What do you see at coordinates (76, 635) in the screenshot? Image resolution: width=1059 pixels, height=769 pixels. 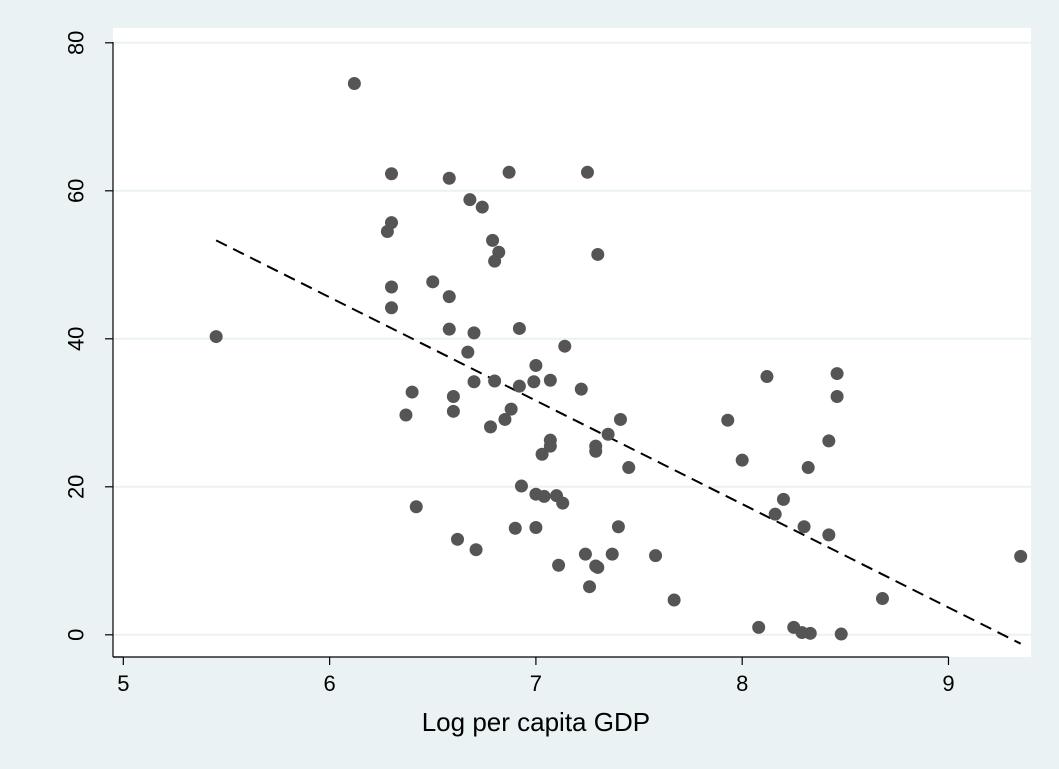 I see `y-tick-label: 0` at bounding box center [76, 635].